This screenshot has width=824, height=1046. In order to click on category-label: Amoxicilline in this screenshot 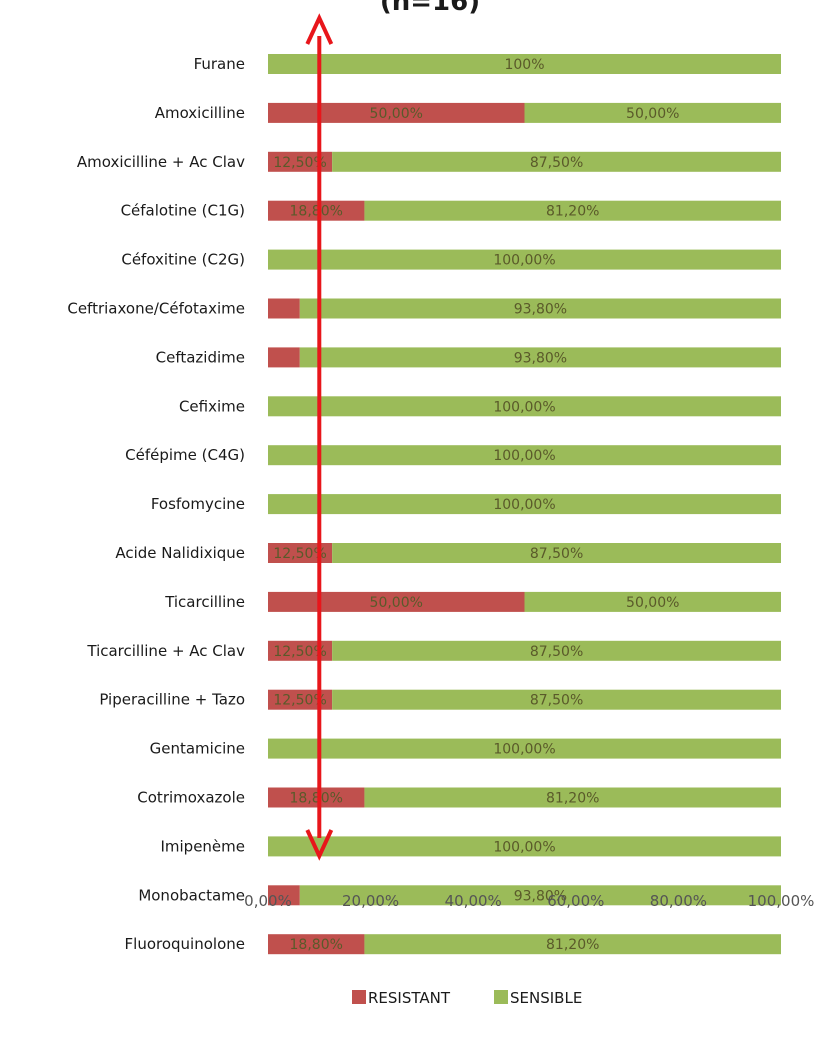, I will do `click(200, 113)`.